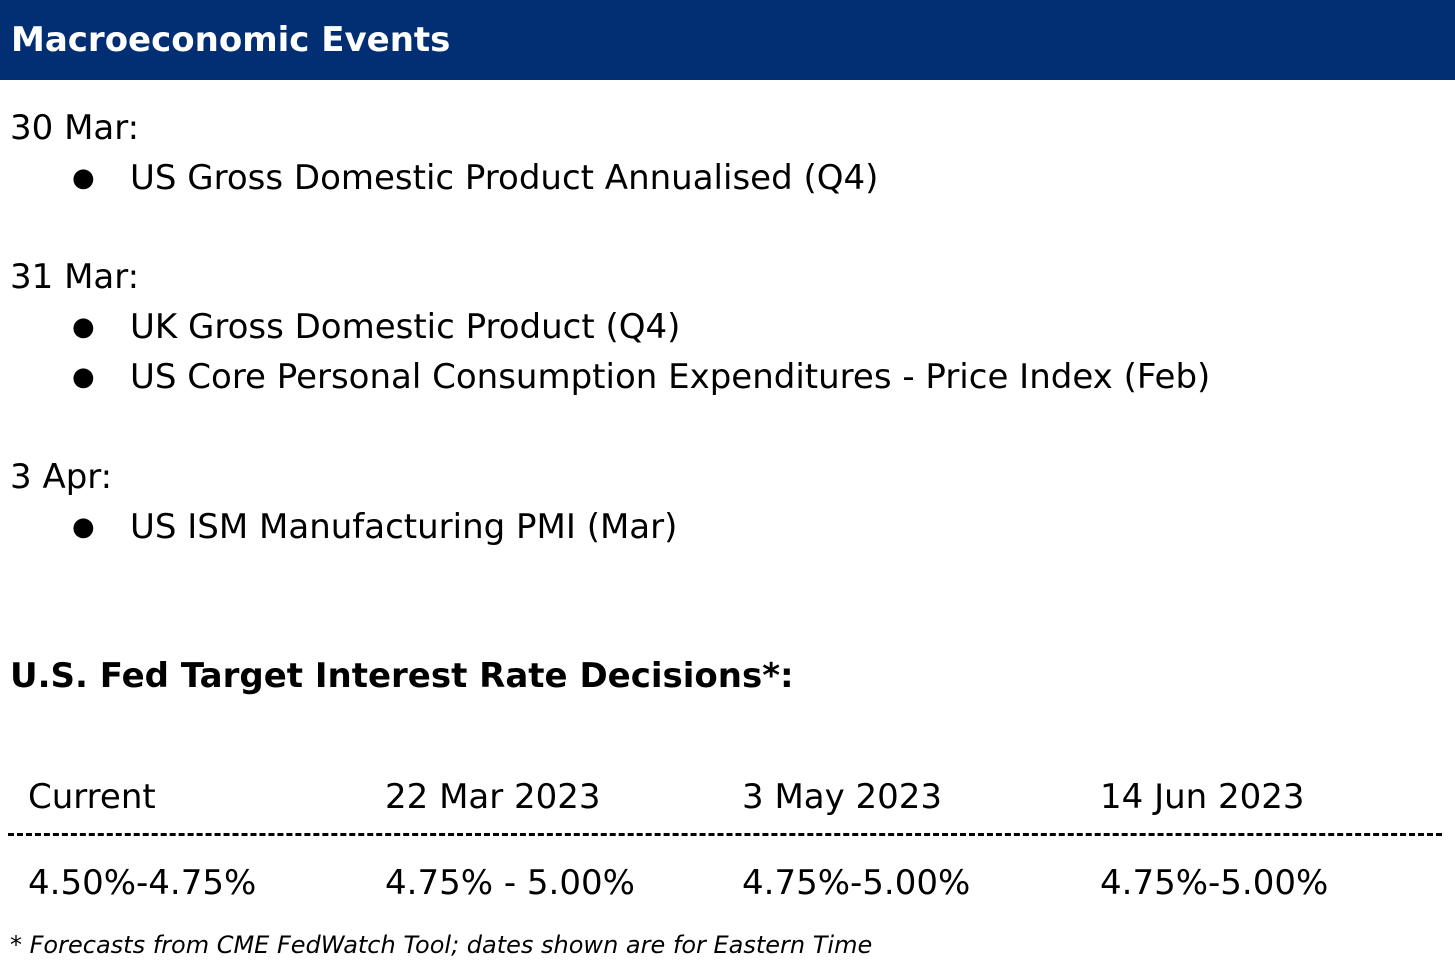 The height and width of the screenshot is (970, 1455). What do you see at coordinates (75, 128) in the screenshot?
I see `event-date-label: 30 Mar:` at bounding box center [75, 128].